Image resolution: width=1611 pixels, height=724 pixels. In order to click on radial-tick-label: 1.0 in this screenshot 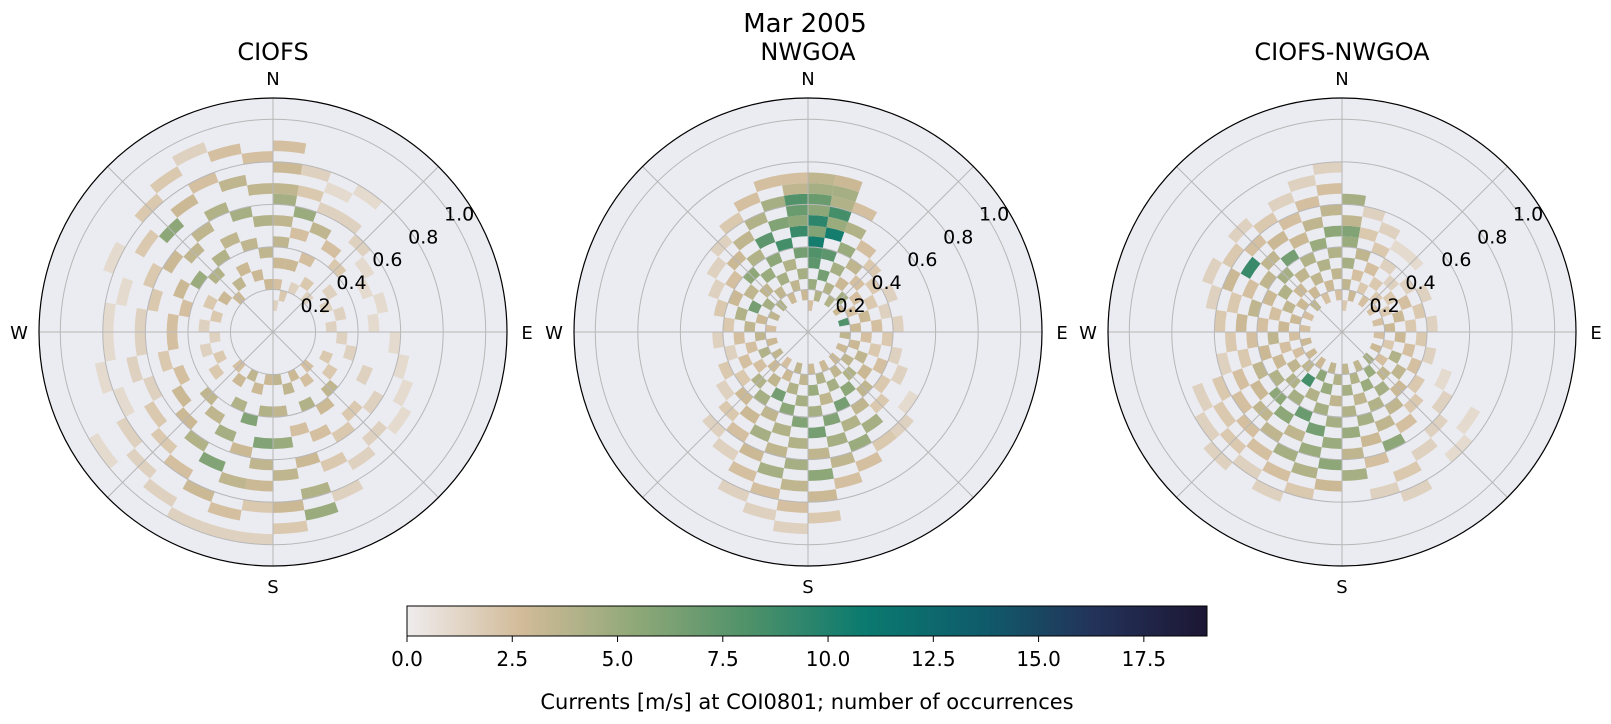, I will do `click(994, 214)`.